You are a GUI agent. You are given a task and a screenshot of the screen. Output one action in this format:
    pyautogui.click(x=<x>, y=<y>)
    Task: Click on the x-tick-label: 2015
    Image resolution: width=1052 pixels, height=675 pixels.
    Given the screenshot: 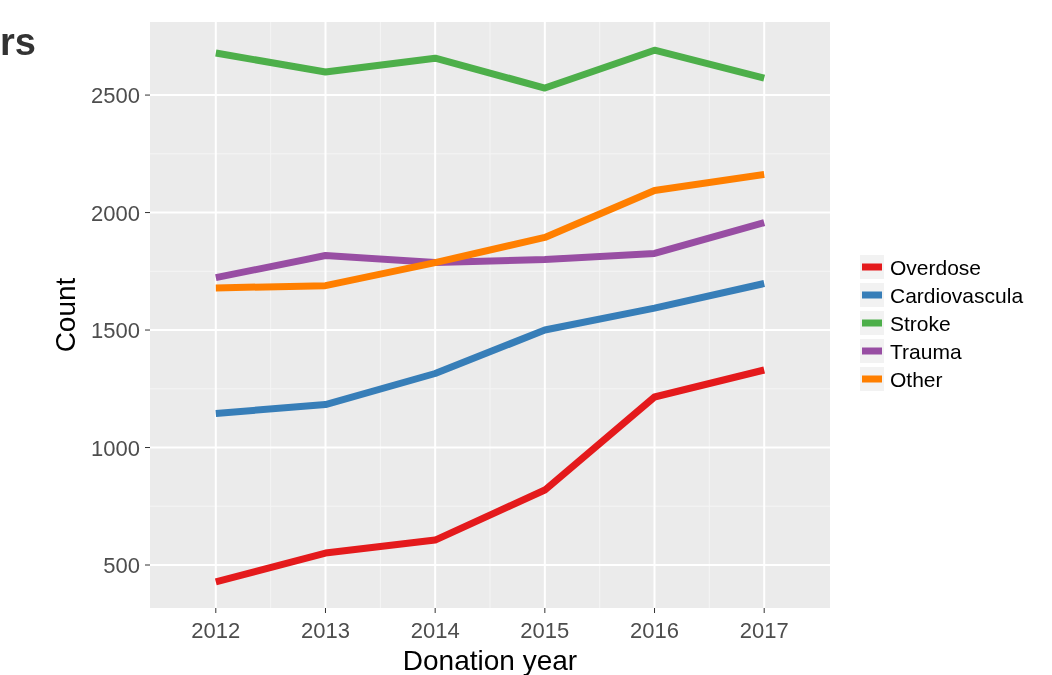 What is the action you would take?
    pyautogui.click(x=545, y=630)
    